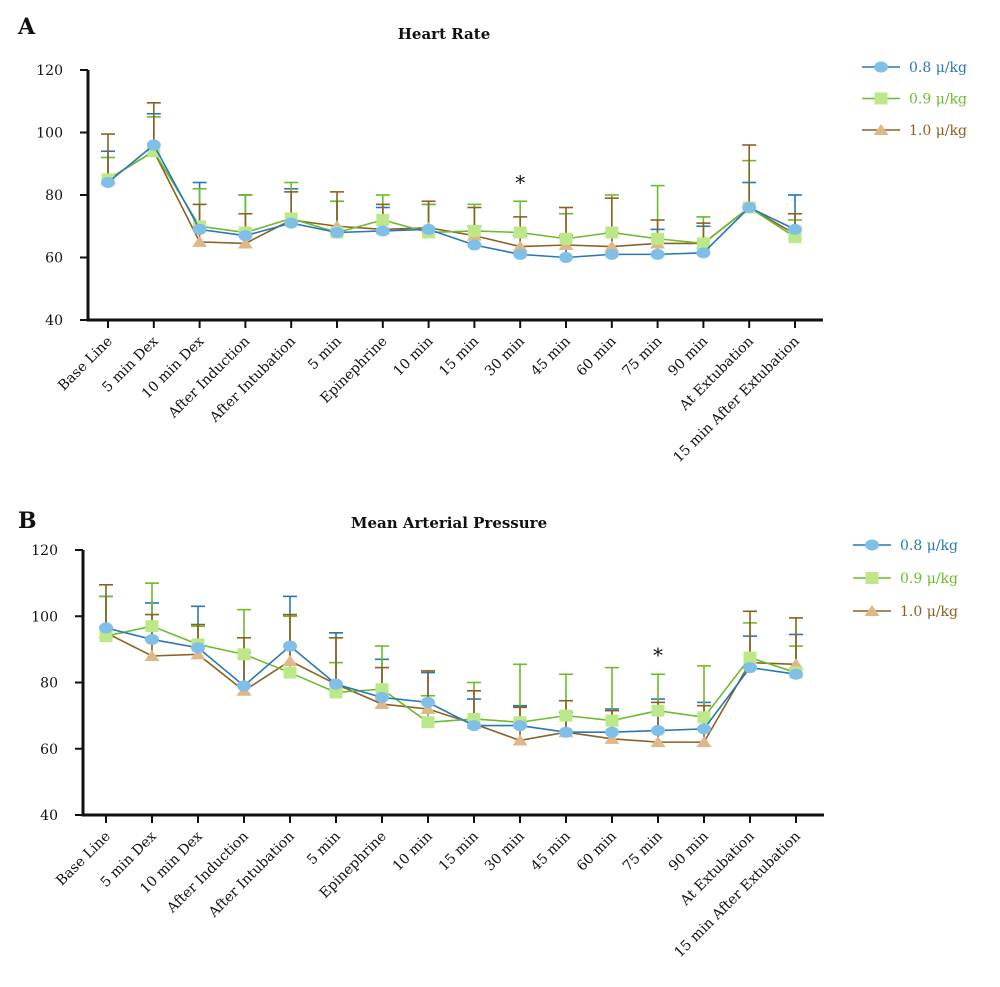 This screenshot has width=1000, height=987. I want to click on x-tick-label: 90 min, so click(688, 357).